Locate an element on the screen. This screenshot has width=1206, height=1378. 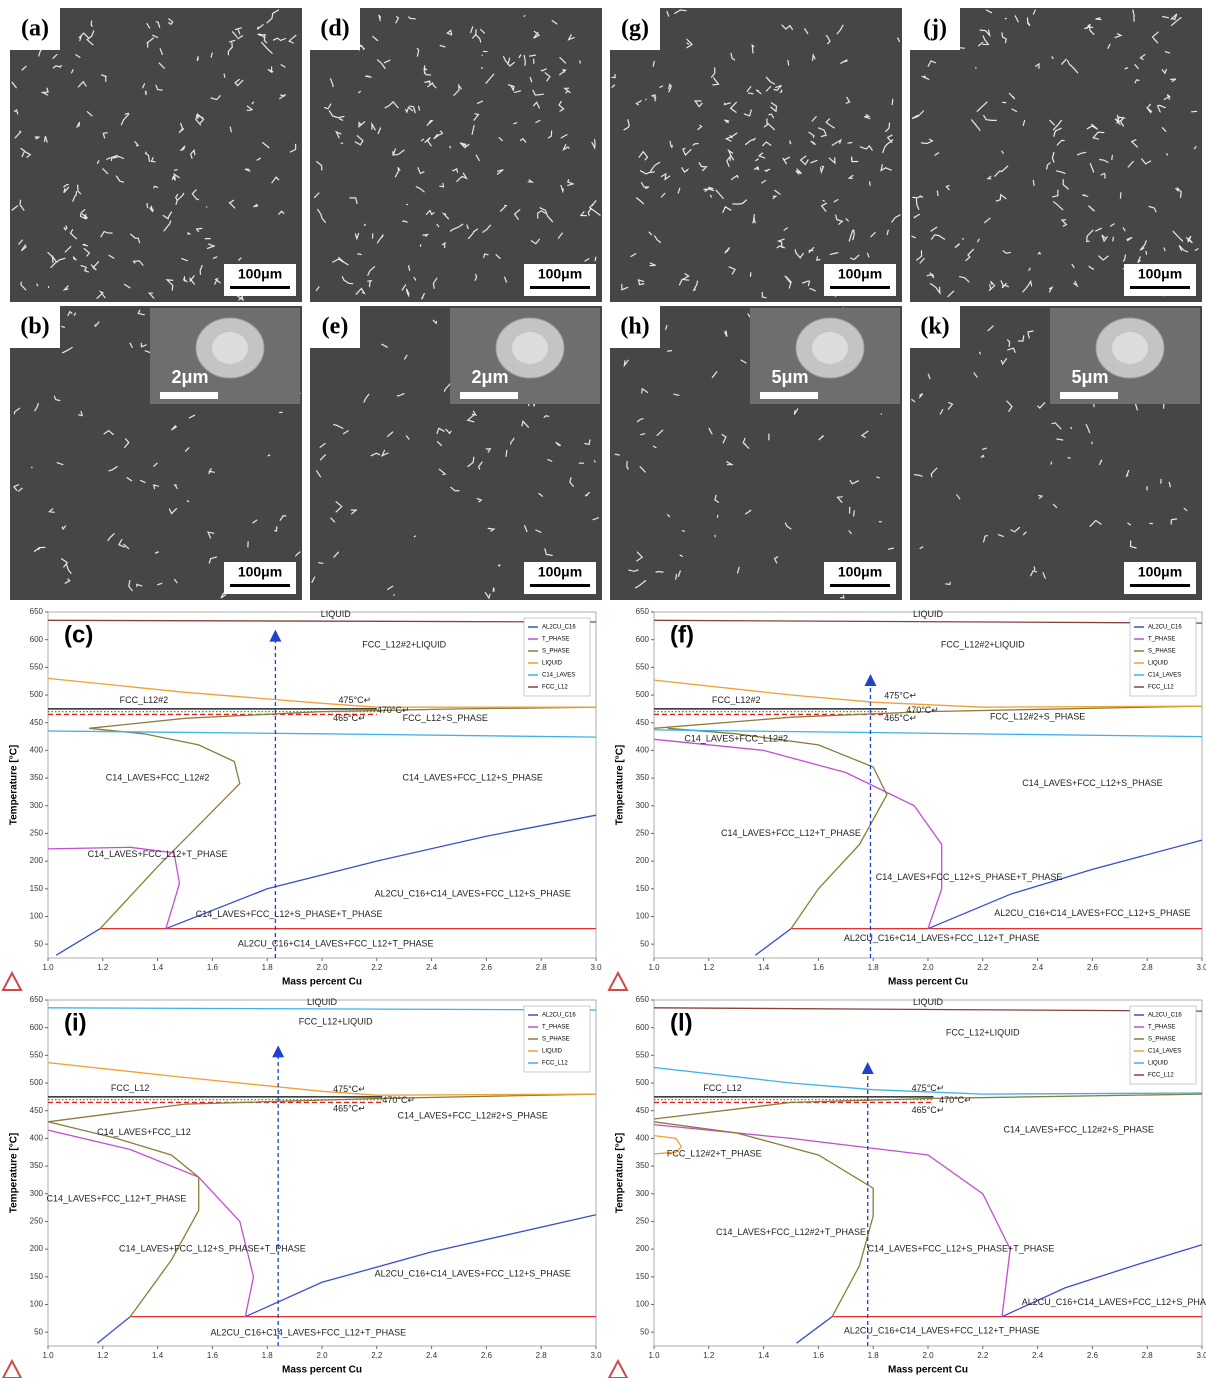
region-label: AL2CU_C16+C14_LAVES+FCC_L12+S_PHASE is located at coordinates (473, 894).